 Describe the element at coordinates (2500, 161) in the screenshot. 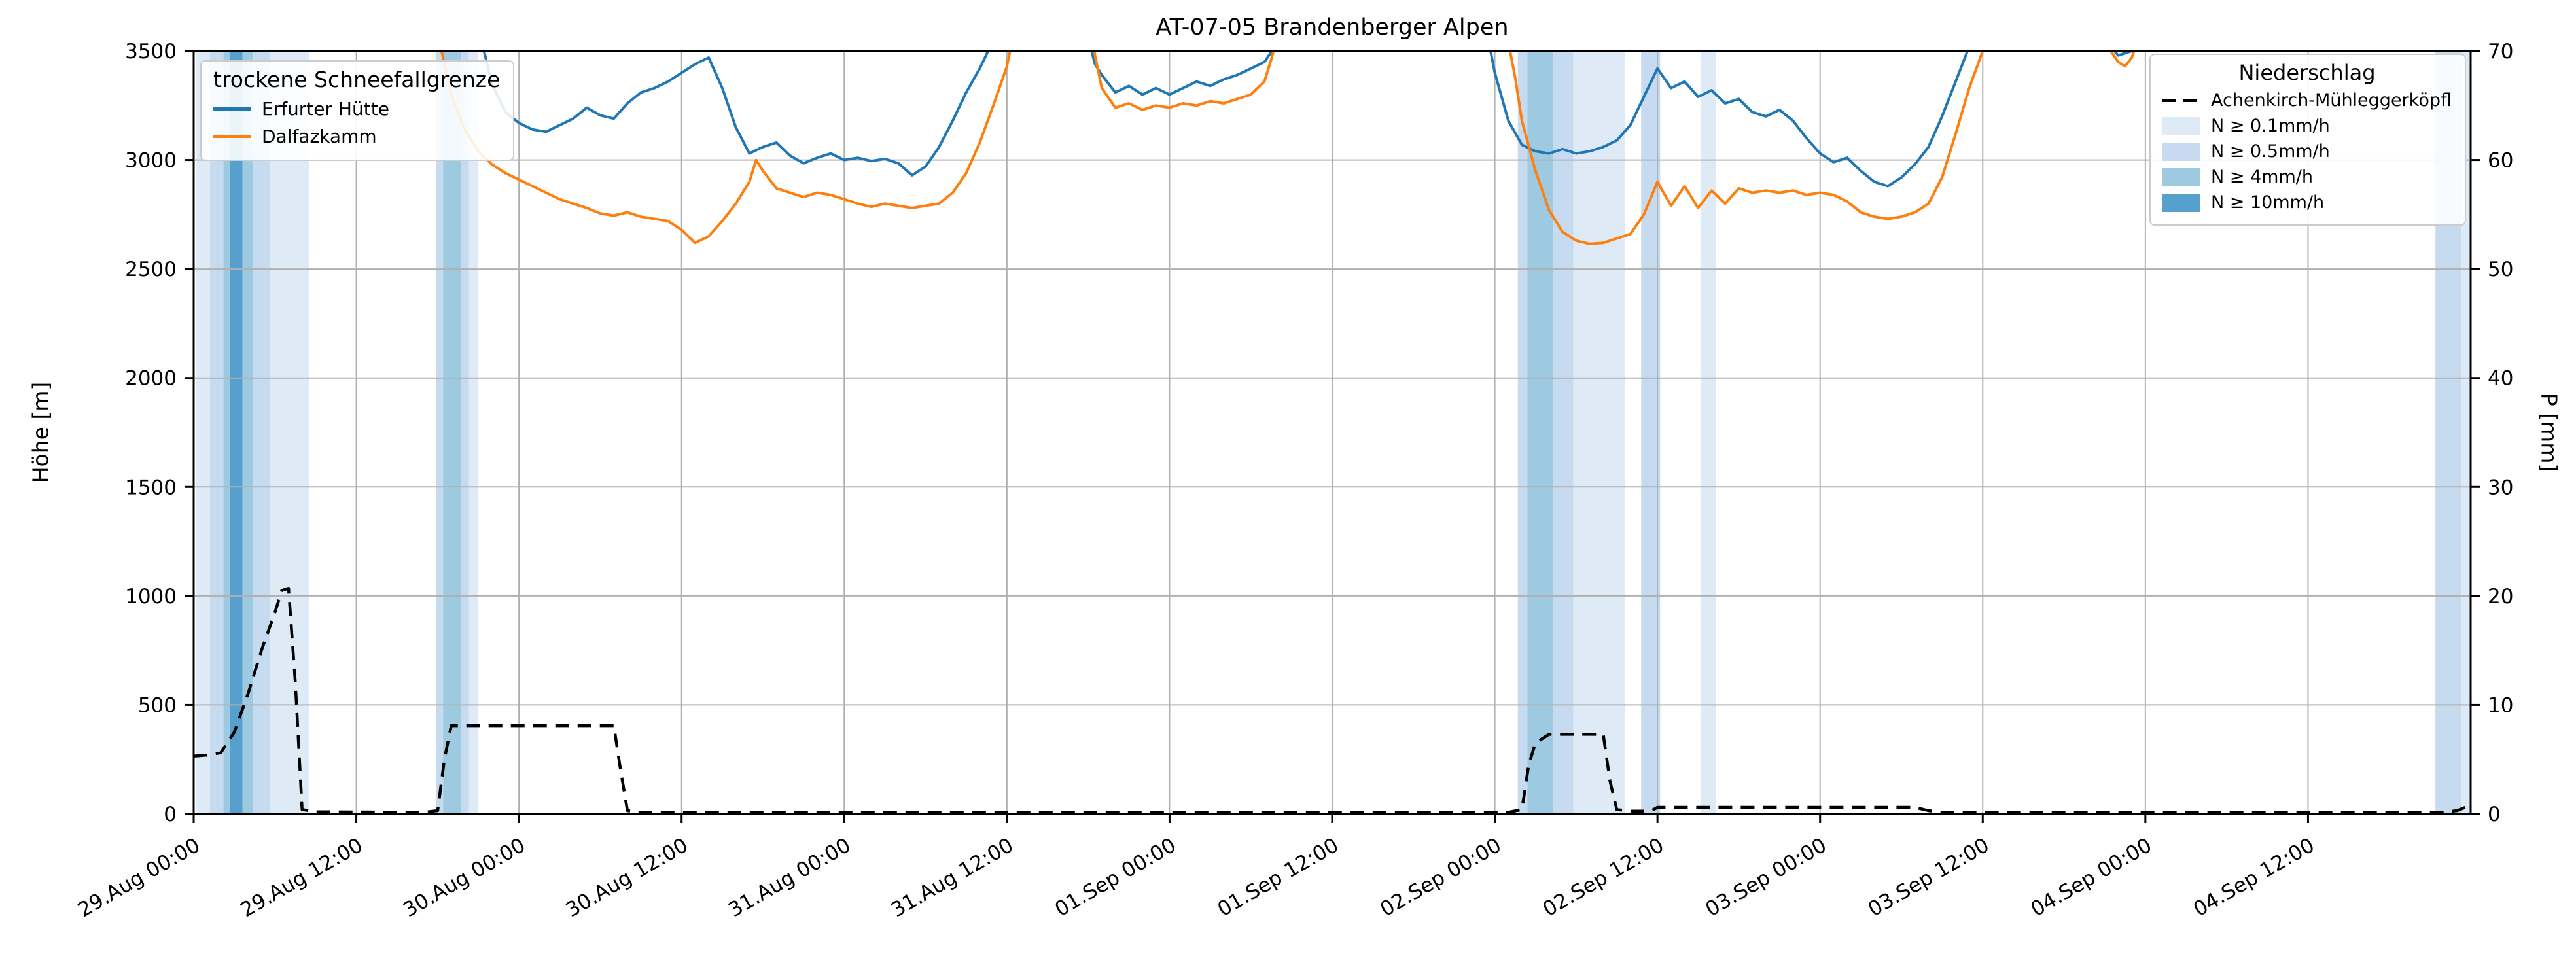

I see `y-right-tick-label: 60` at that location.